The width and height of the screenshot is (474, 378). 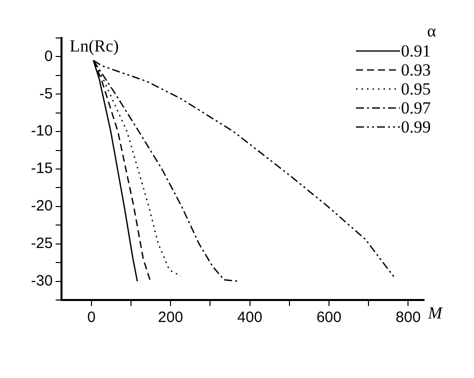 I want to click on legend-label: 0.97, so click(x=416, y=108).